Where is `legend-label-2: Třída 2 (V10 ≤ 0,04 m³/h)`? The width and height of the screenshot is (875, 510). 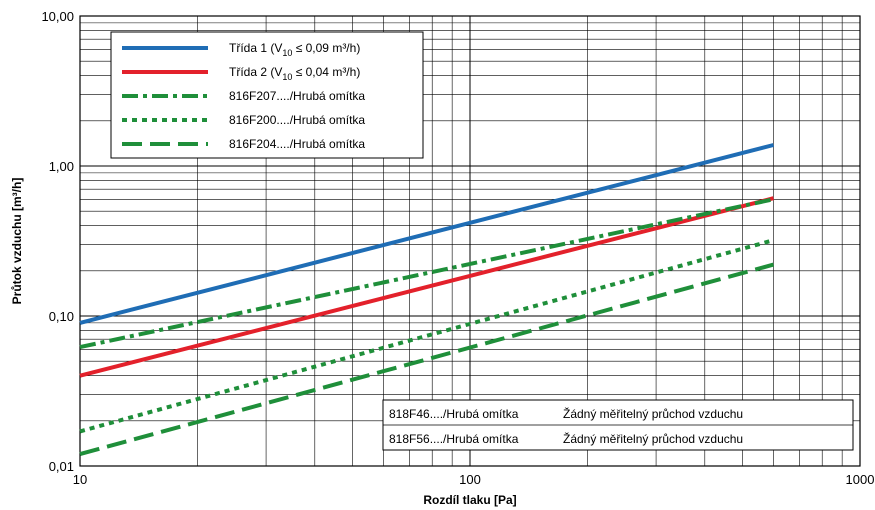 legend-label-2: Třída 2 (V10 ≤ 0,04 m³/h) is located at coordinates (294, 73).